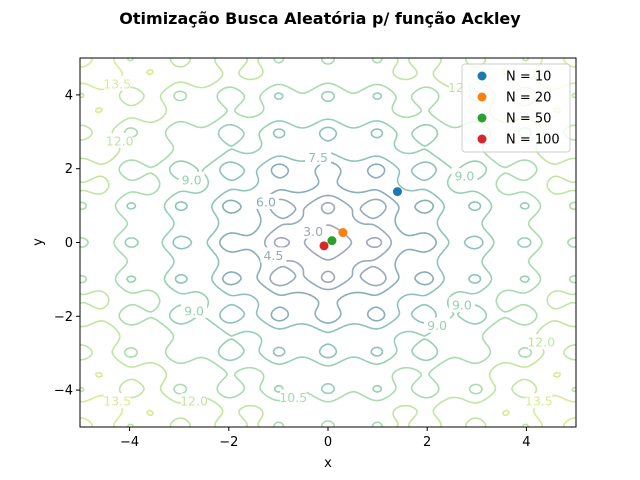  Describe the element at coordinates (360, 219) in the screenshot. I see `scatter-layer` at that location.